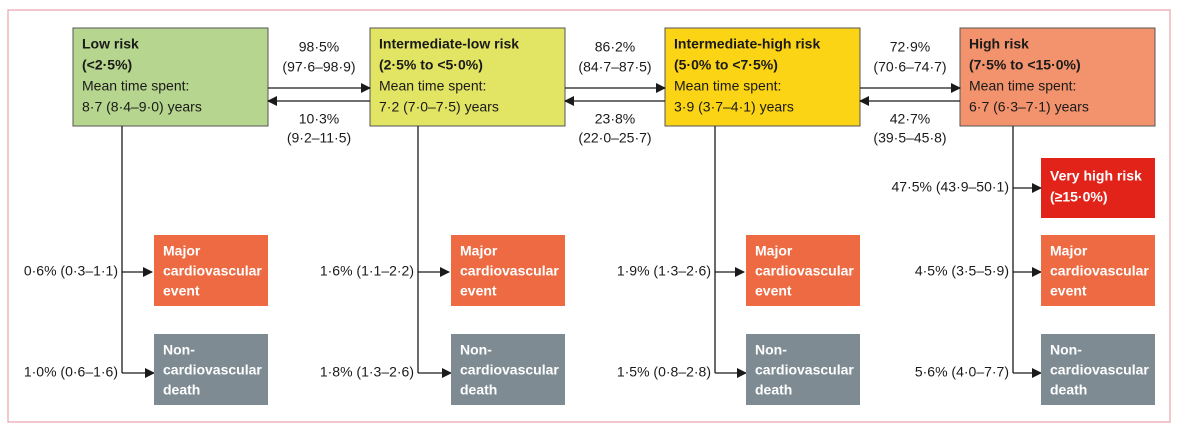  What do you see at coordinates (999, 44) in the screenshot?
I see `state-name: High risk` at bounding box center [999, 44].